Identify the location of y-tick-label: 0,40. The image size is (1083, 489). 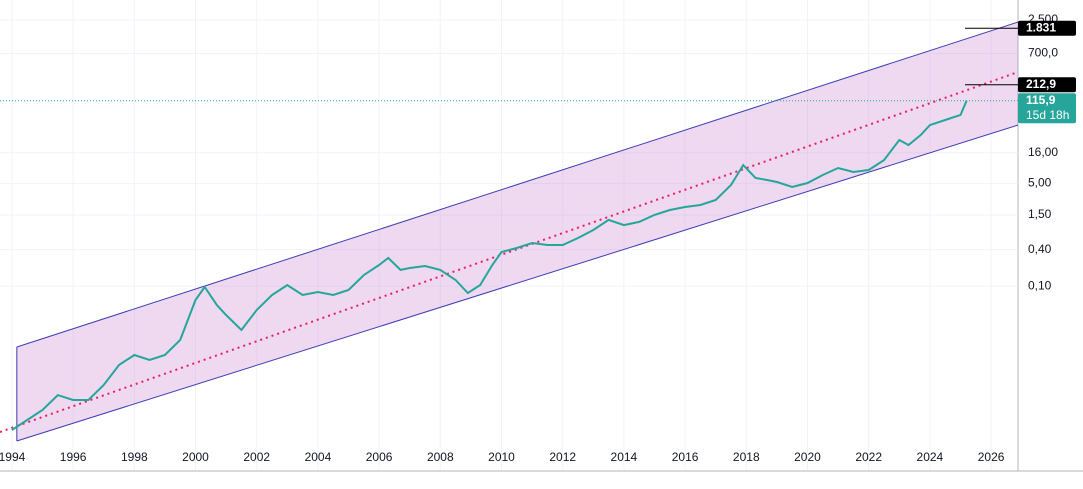
(1040, 249).